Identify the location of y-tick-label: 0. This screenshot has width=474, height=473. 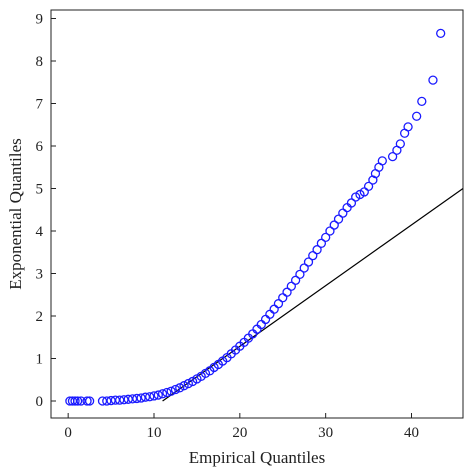
(40, 402).